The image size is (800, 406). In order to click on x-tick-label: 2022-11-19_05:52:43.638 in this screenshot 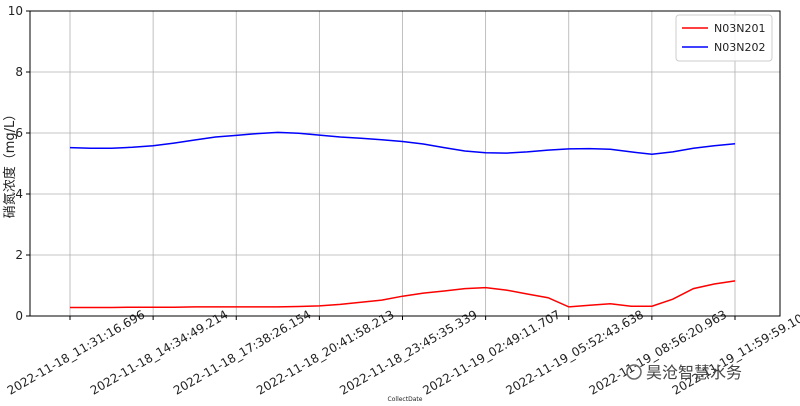, I will do `click(575, 352)`.